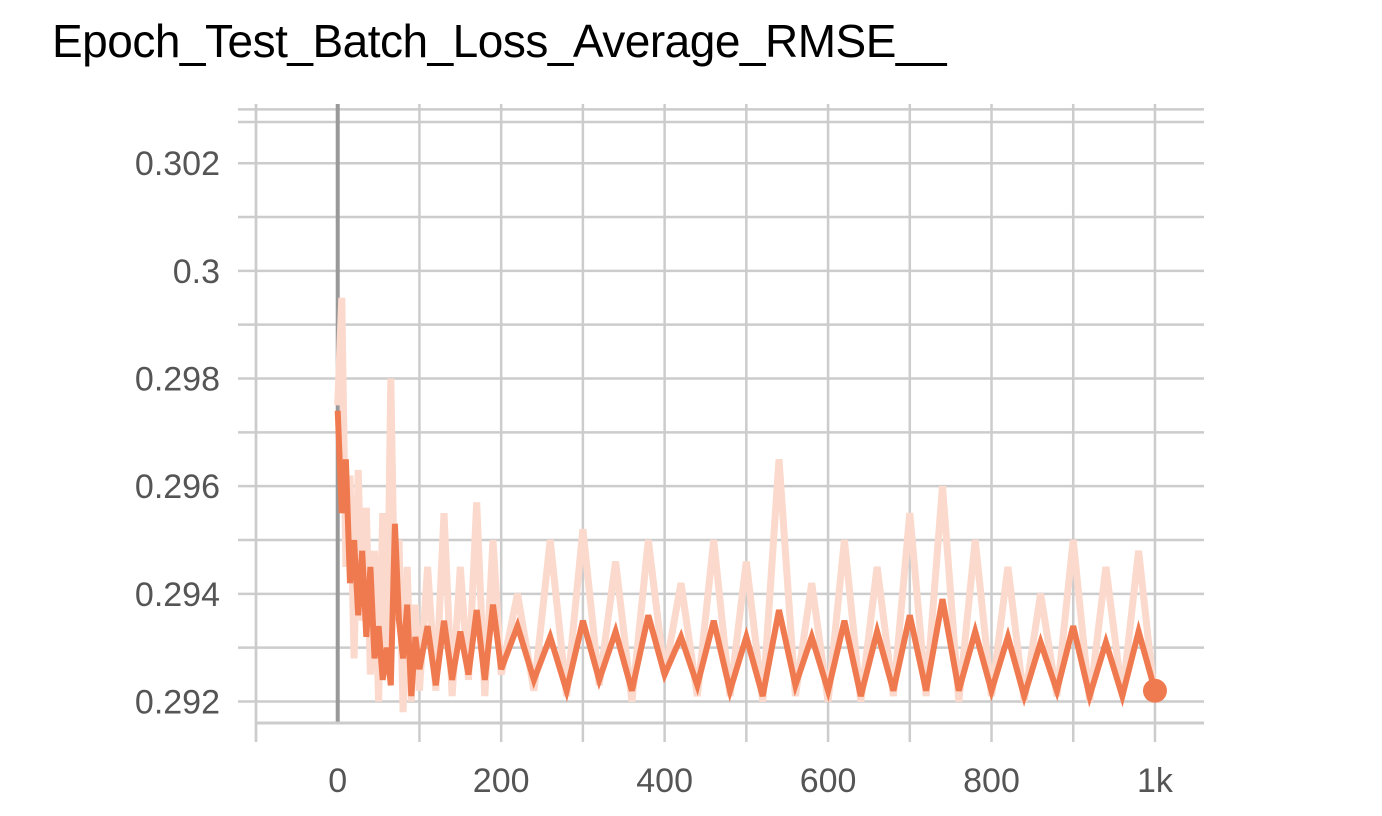 Image resolution: width=1382 pixels, height=816 pixels. What do you see at coordinates (501, 781) in the screenshot?
I see `x-tick-label: 200` at bounding box center [501, 781].